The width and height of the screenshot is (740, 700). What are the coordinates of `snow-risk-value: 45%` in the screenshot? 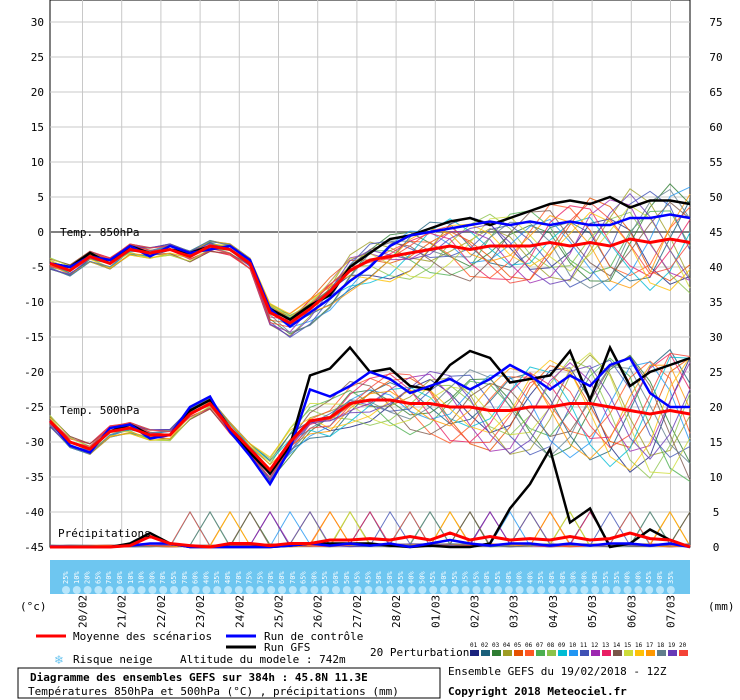 It's located at (368, 577).